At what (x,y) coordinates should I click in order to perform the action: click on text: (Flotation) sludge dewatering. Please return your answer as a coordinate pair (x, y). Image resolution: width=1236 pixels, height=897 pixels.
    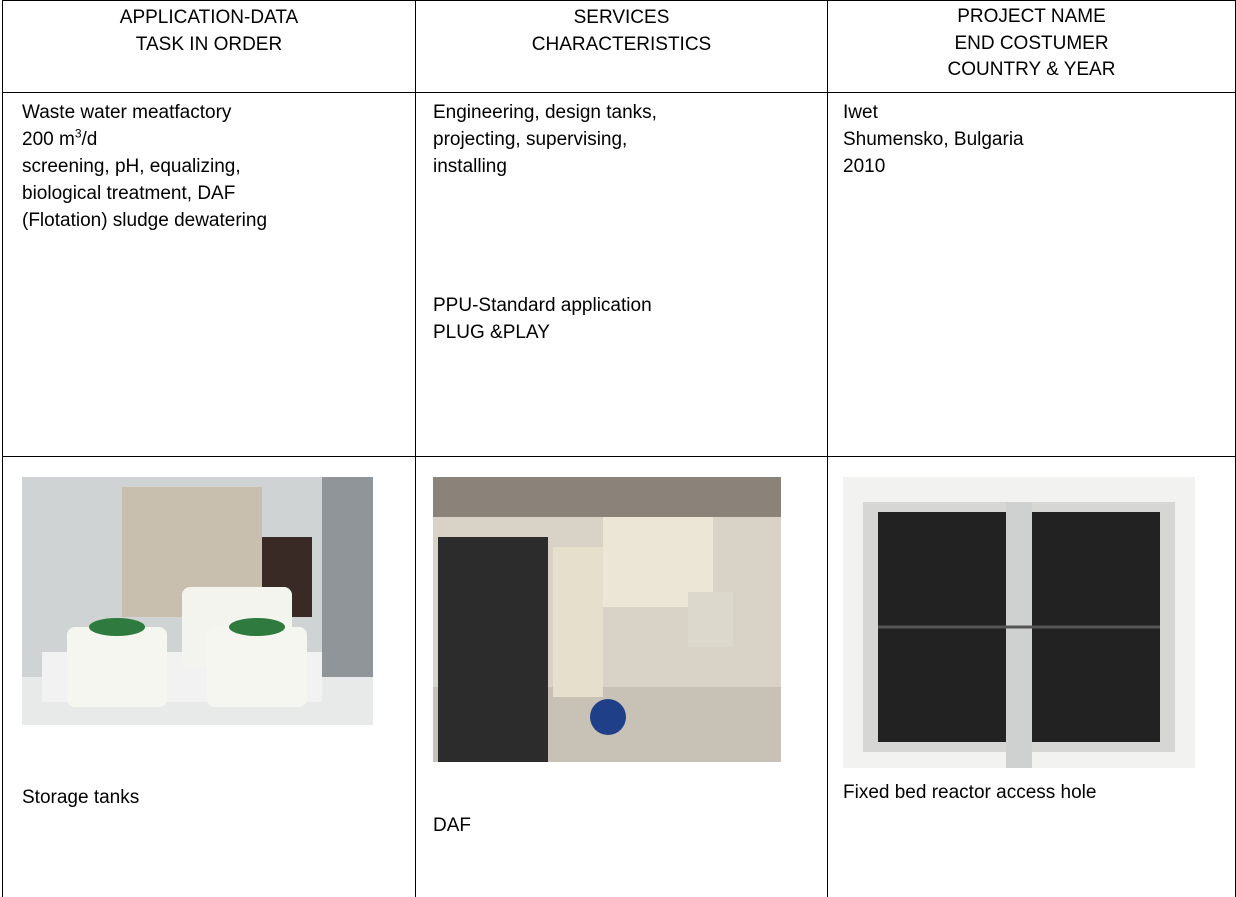
    Looking at the image, I should click on (145, 220).